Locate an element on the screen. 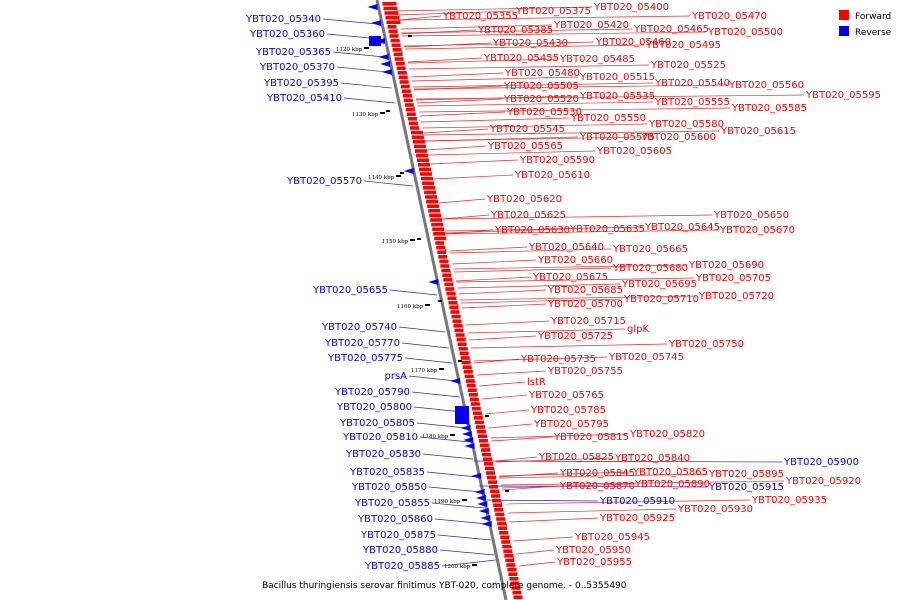 The image size is (900, 600). forward-gene-label: YBT020_05505 is located at coordinates (541, 86).